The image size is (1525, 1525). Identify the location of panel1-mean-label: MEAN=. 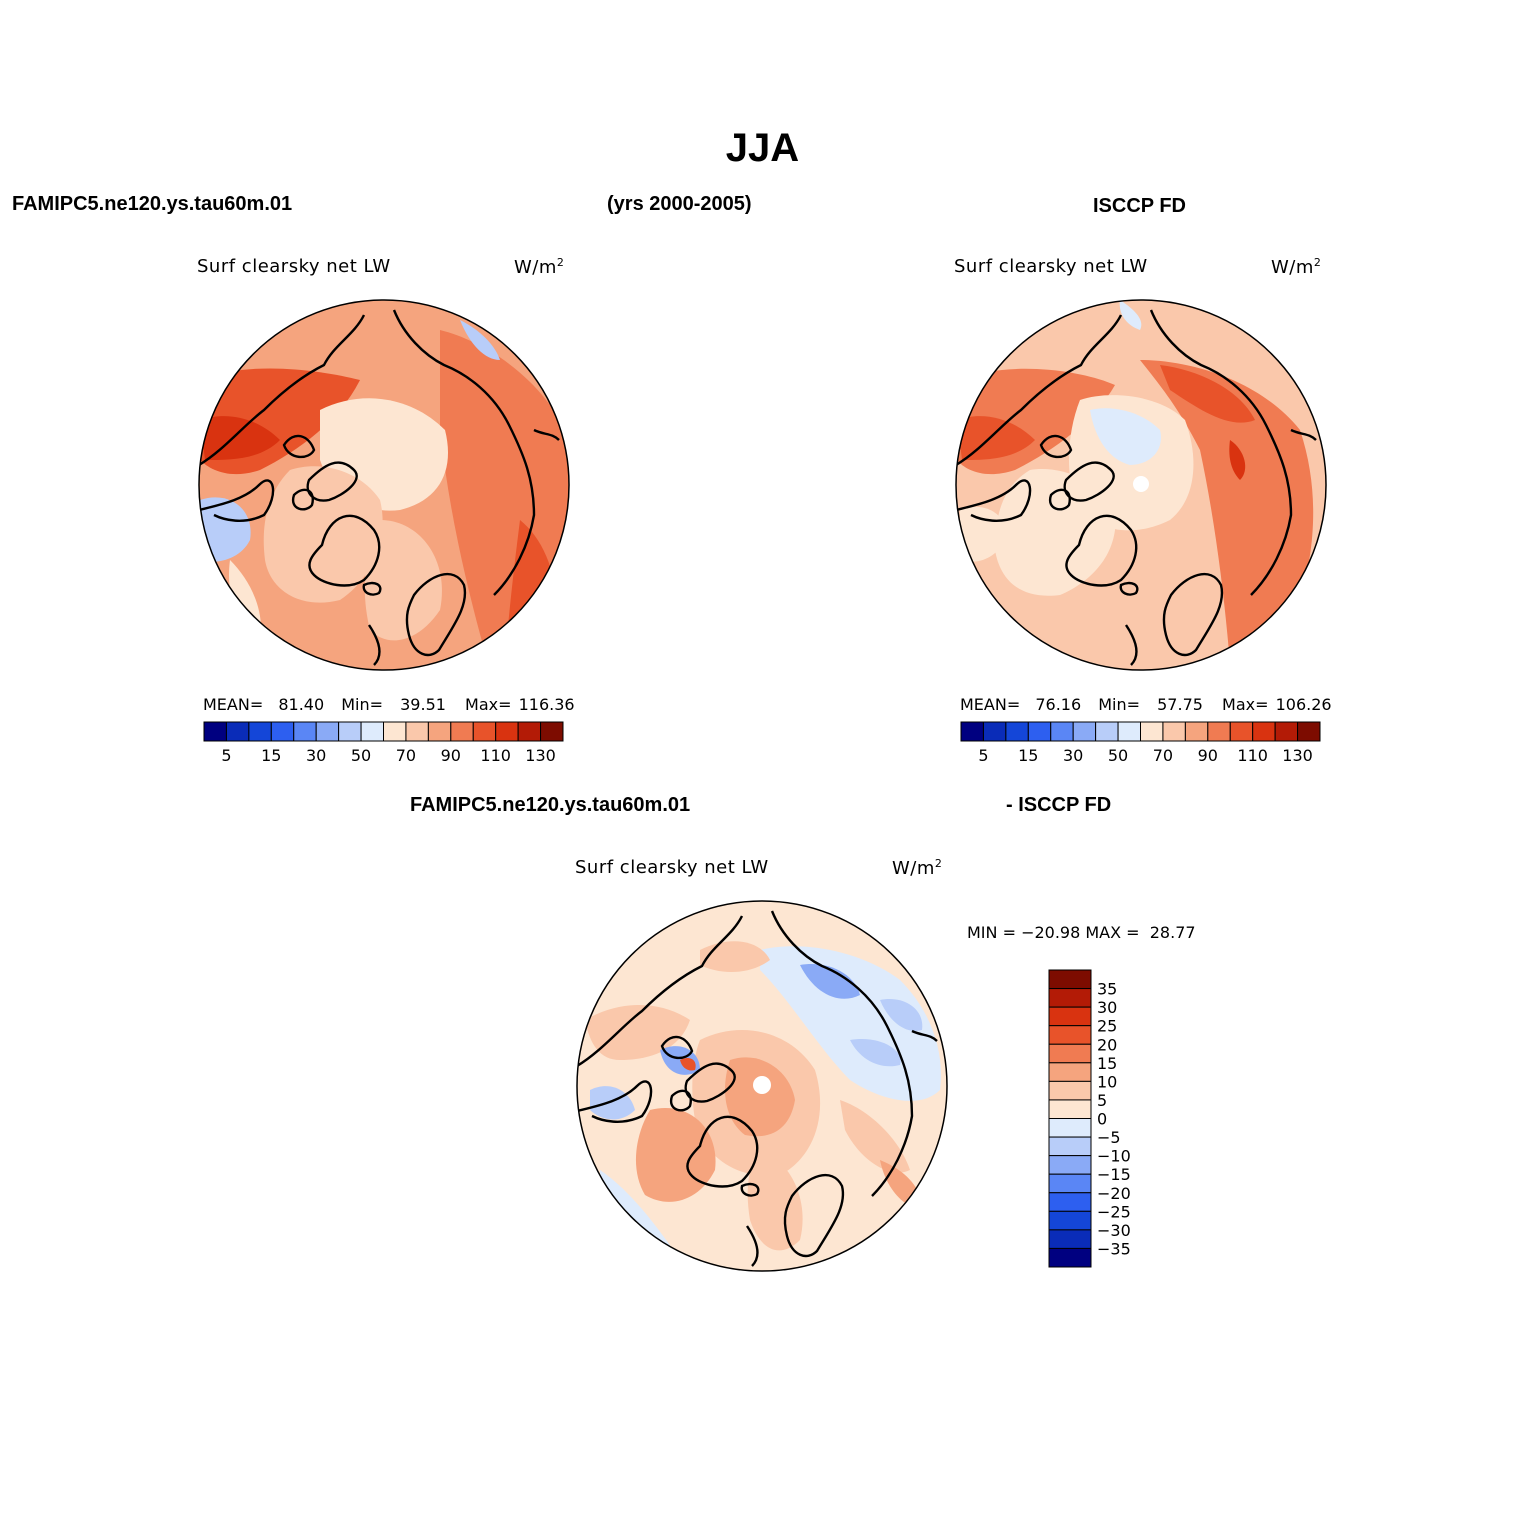
(233, 704).